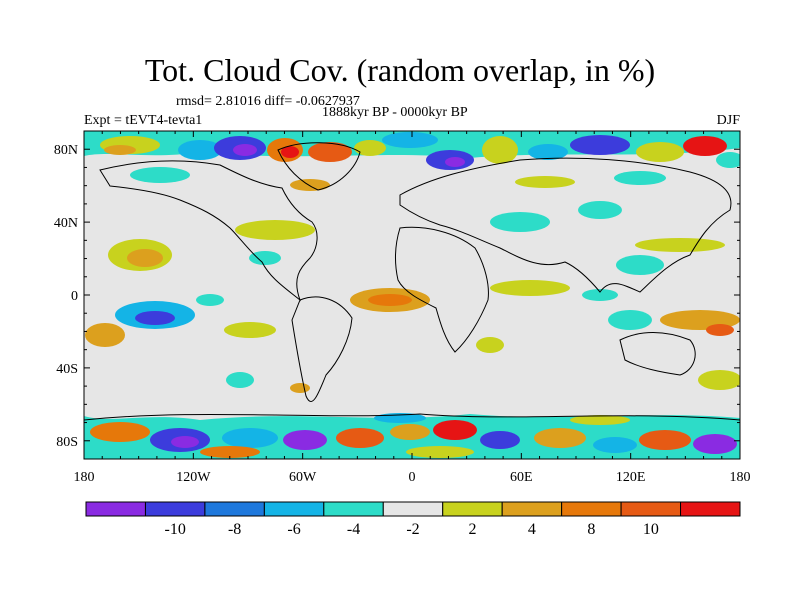 This screenshot has height=600, width=800. Describe the element at coordinates (143, 120) in the screenshot. I see `experiment-label: Expt = tEVT4-tevta1` at that location.